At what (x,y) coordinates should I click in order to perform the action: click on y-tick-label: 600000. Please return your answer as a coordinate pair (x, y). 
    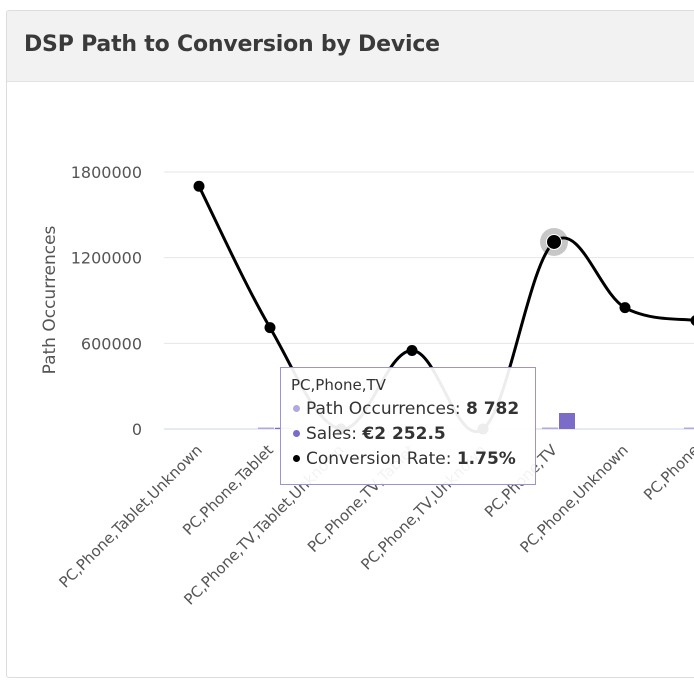
    Looking at the image, I should click on (111, 343).